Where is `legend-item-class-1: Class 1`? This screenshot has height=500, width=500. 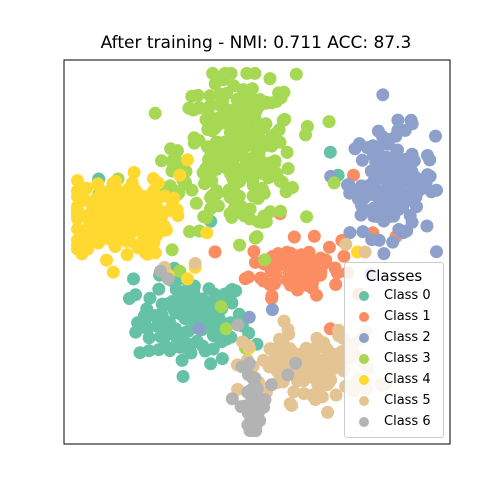
legend-item-class-1: Class 1 is located at coordinates (401, 316).